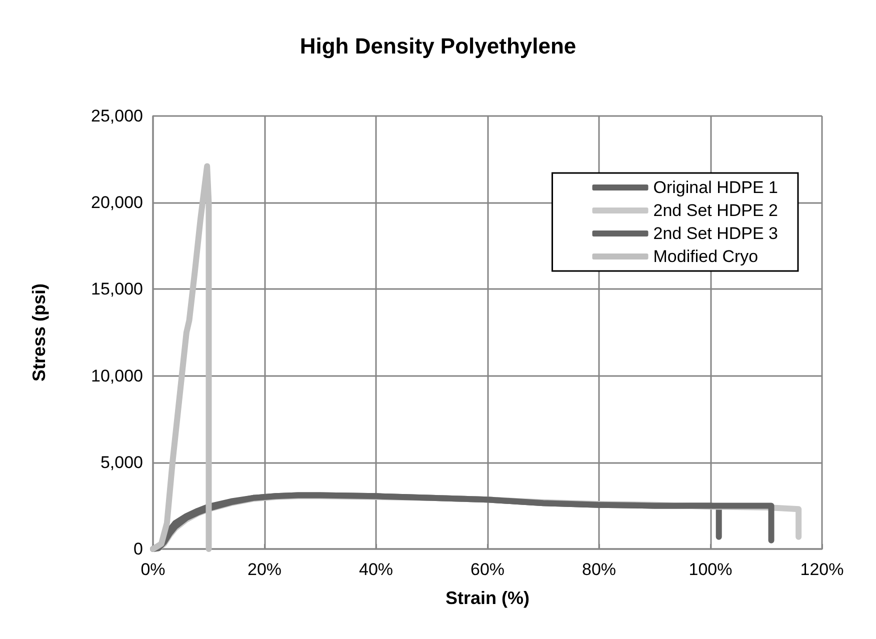 The image size is (876, 639). What do you see at coordinates (822, 569) in the screenshot?
I see `x-tick-label: 120%` at bounding box center [822, 569].